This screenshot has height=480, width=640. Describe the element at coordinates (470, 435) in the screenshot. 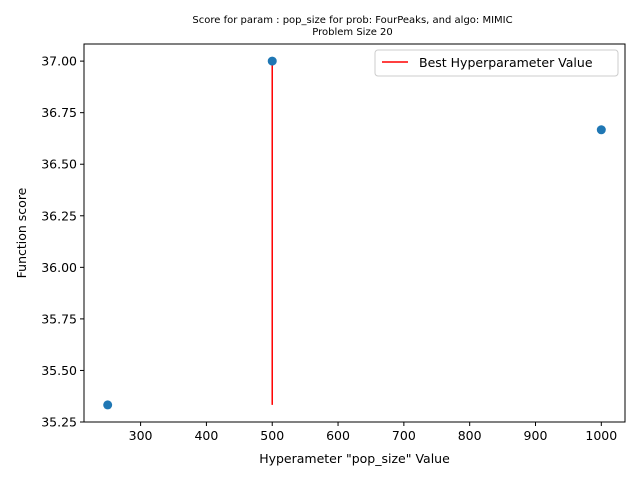

I see `x-tick-label: 800` at that location.